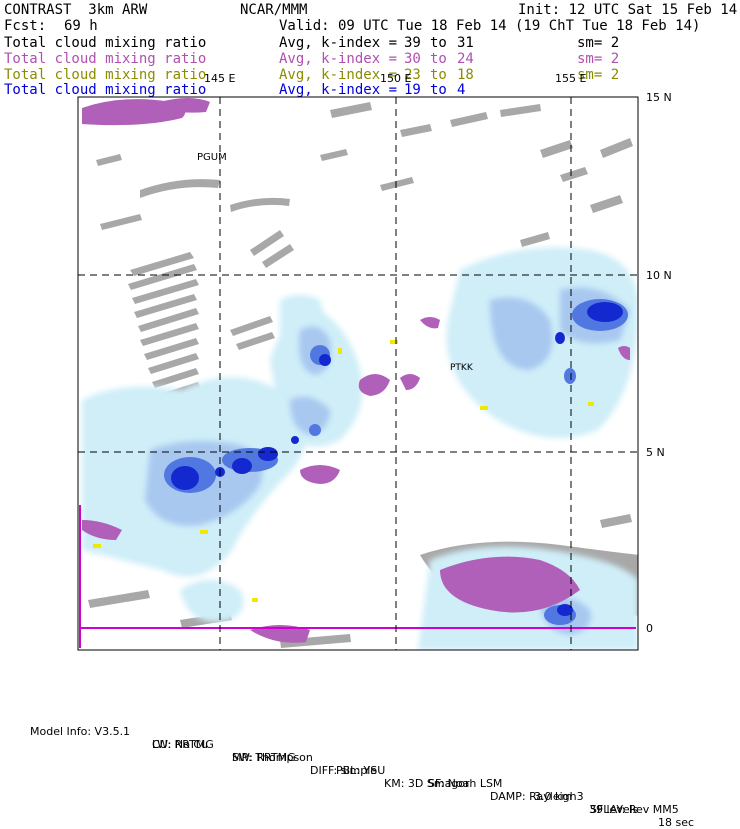 Image resolution: width=740 pixels, height=829 pixels. Describe the element at coordinates (357, 576) in the screenshot. I see `domain-boundary` at that location.